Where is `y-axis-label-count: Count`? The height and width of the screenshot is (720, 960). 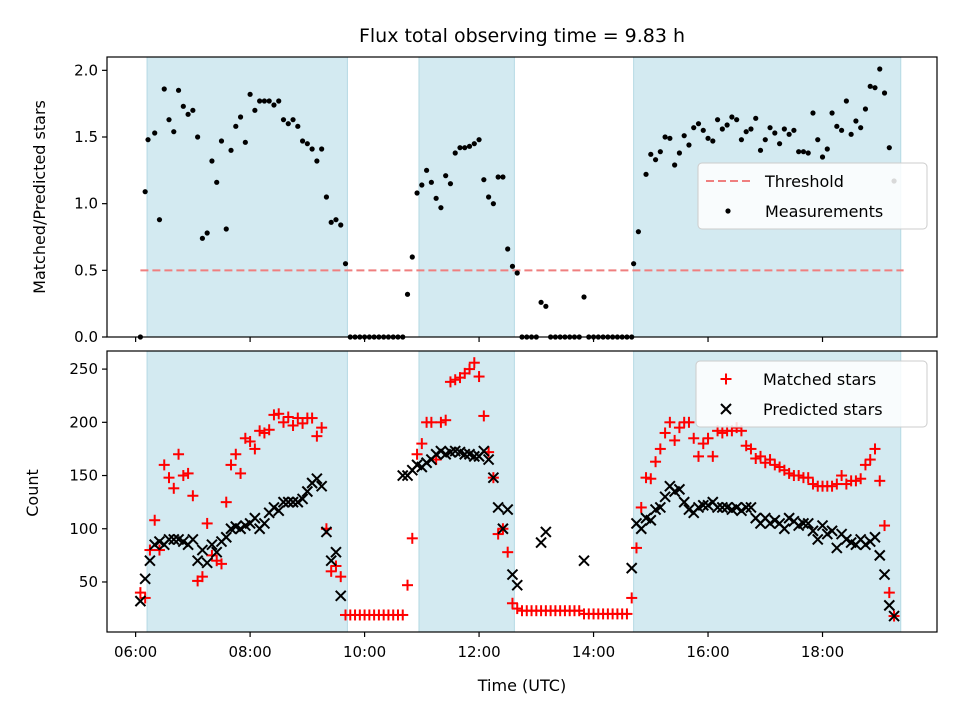
y-axis-label-count: Count is located at coordinates (32, 493).